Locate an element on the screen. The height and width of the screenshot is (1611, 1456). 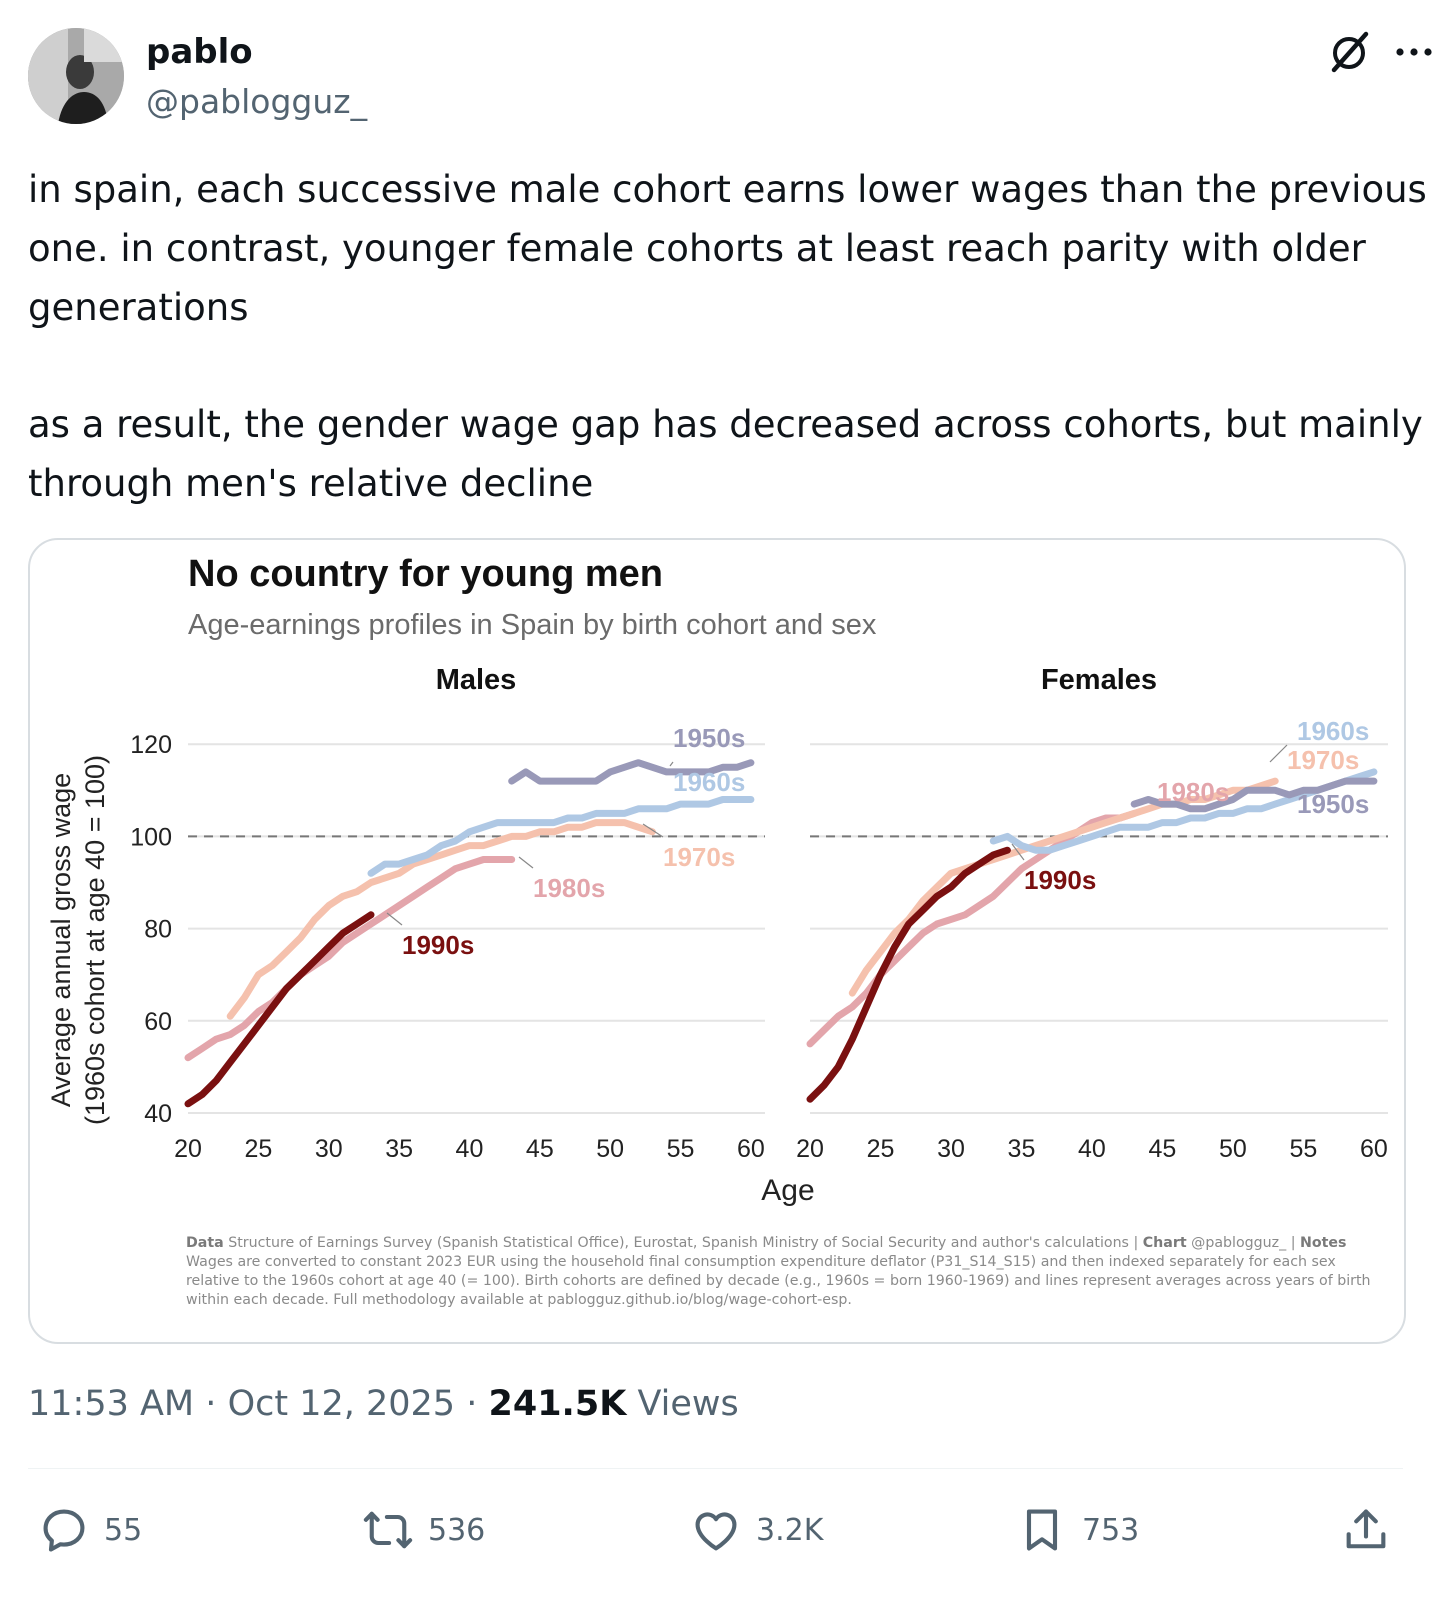
x-axis-label: Age is located at coordinates (787, 1190).